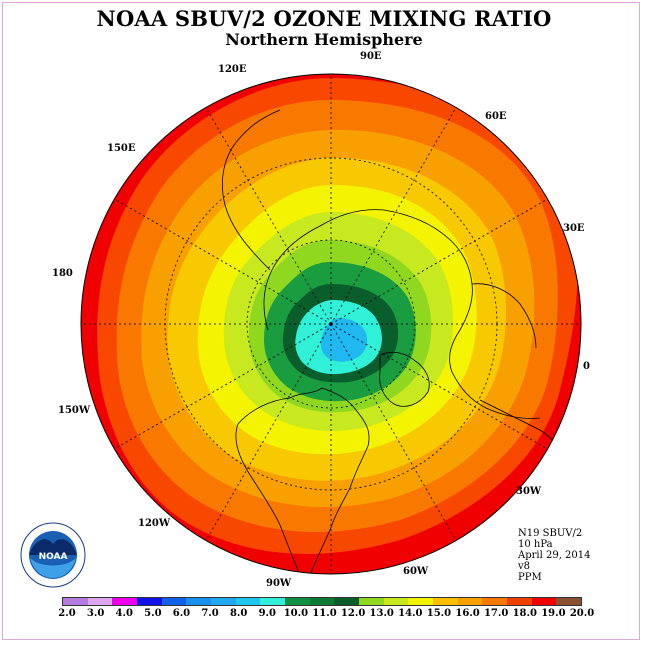 This screenshot has width=648, height=648. I want to click on lon-label-60e: 60E, so click(496, 116).